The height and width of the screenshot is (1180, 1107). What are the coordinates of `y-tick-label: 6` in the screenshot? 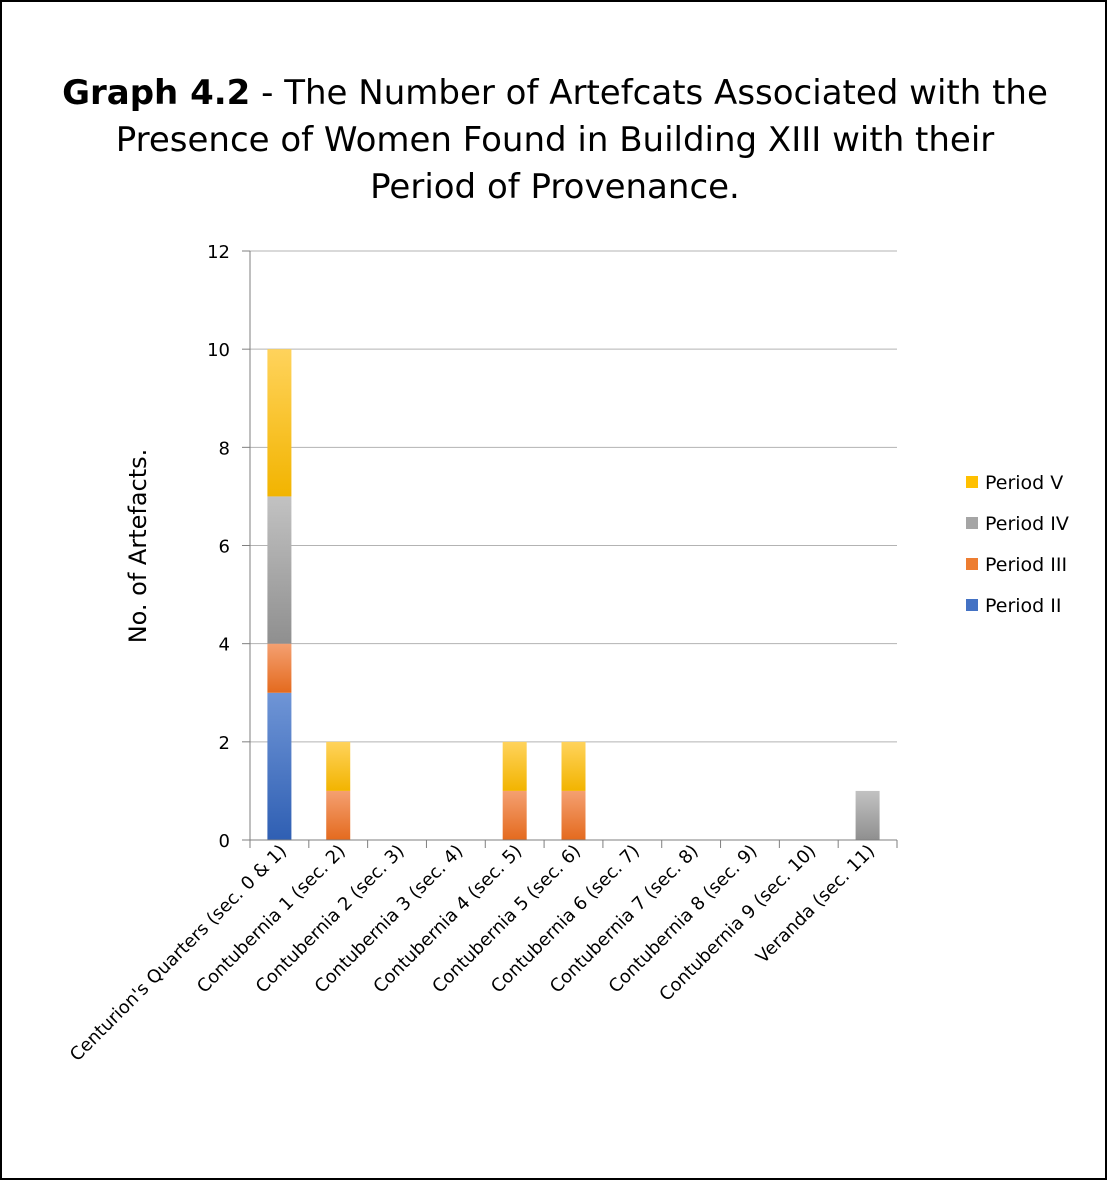 It's located at (224, 547).